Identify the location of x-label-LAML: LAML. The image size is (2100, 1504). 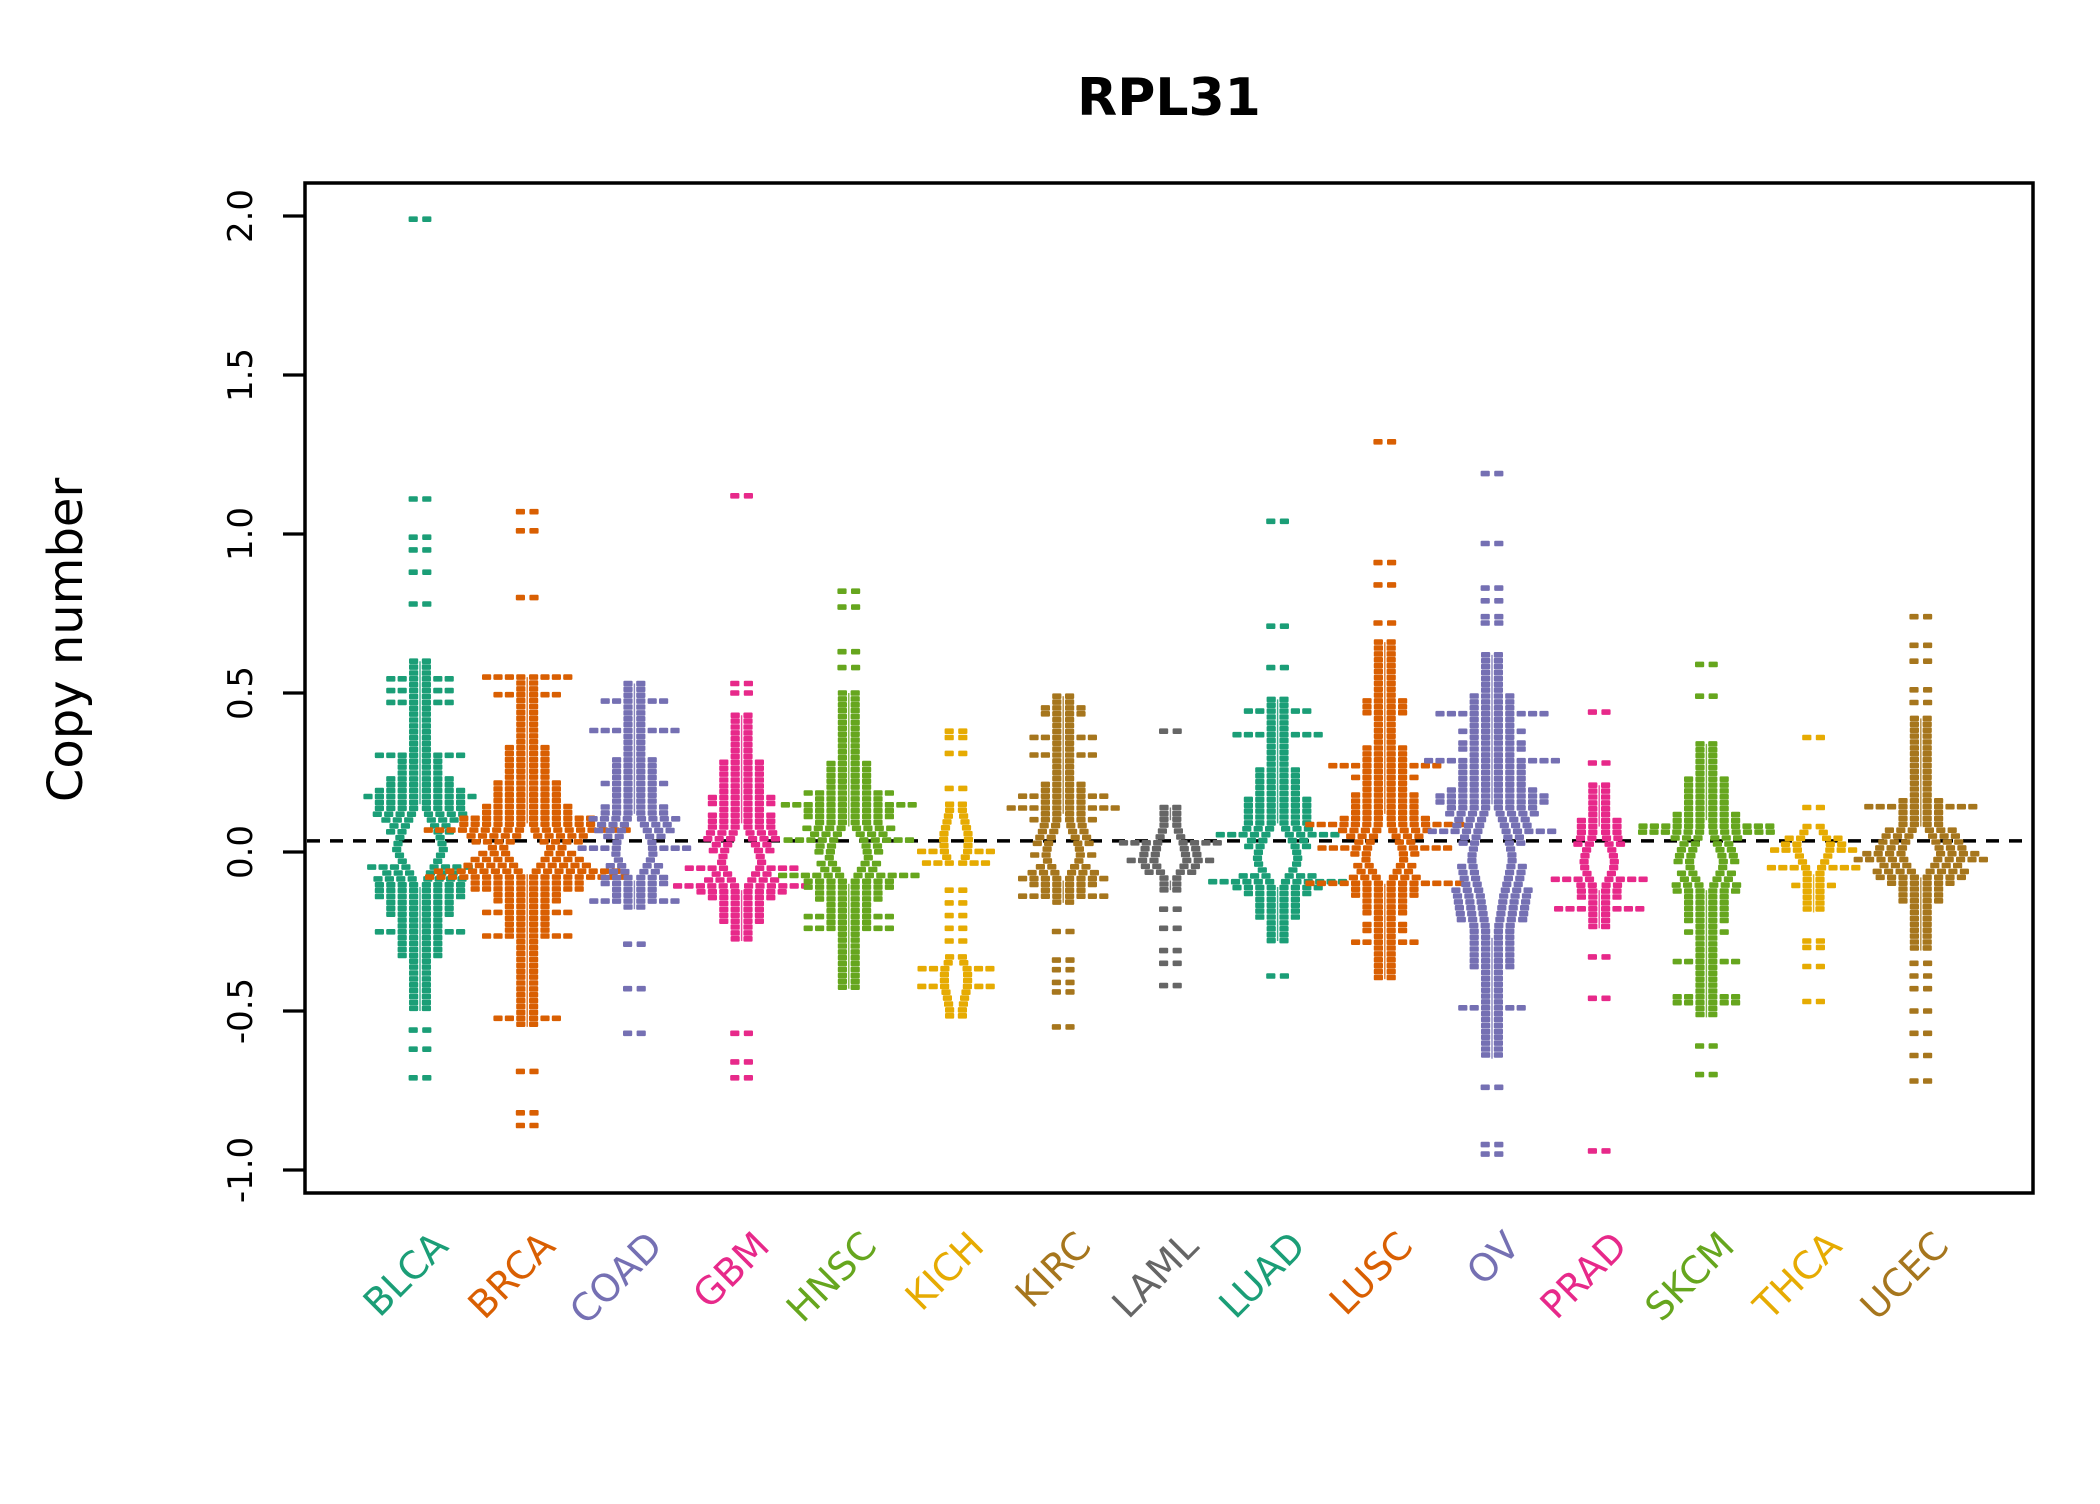
(1155, 1274).